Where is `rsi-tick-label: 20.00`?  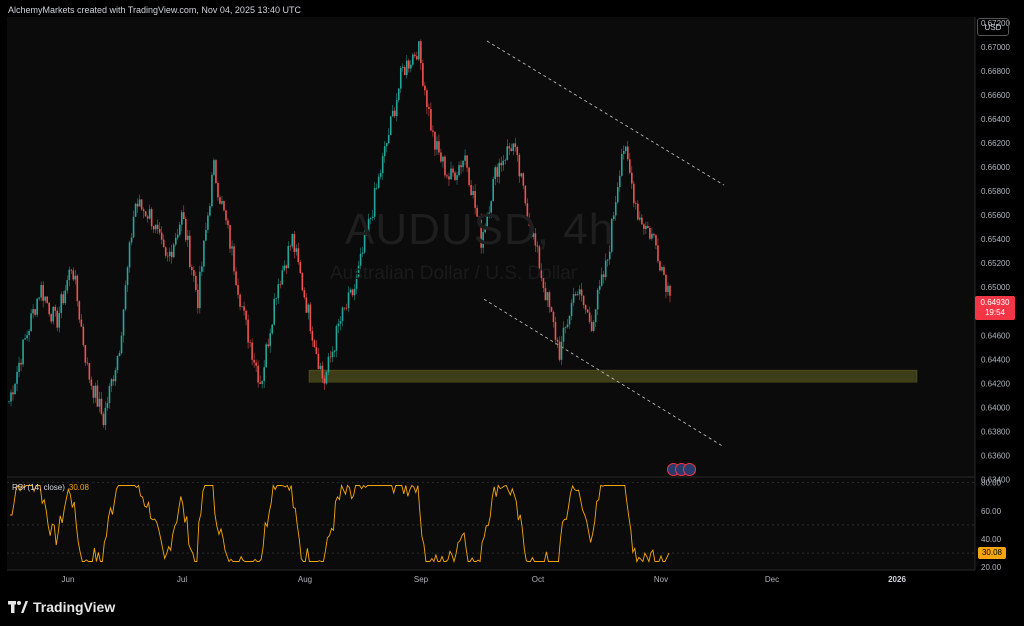
rsi-tick-label: 20.00 is located at coordinates (991, 567).